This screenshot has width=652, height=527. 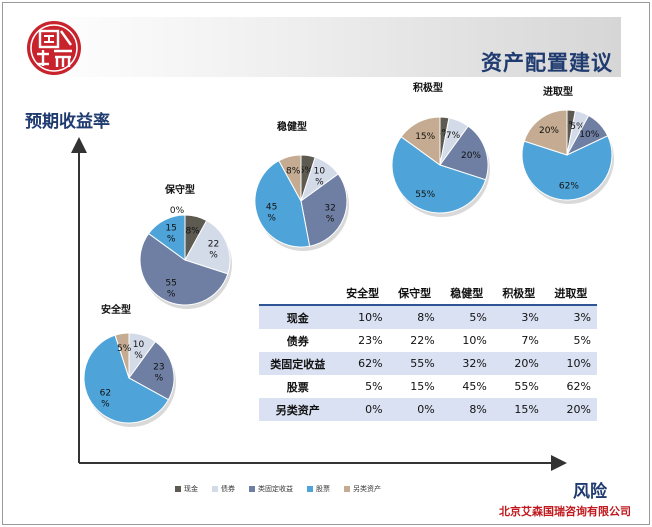 I want to click on company-name: 北京艾森国瑞咨询有限公司, so click(x=565, y=511).